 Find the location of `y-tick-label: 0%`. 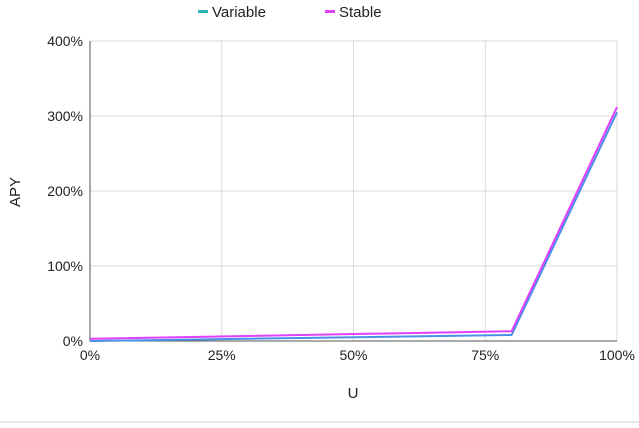

y-tick-label: 0% is located at coordinates (73, 341).